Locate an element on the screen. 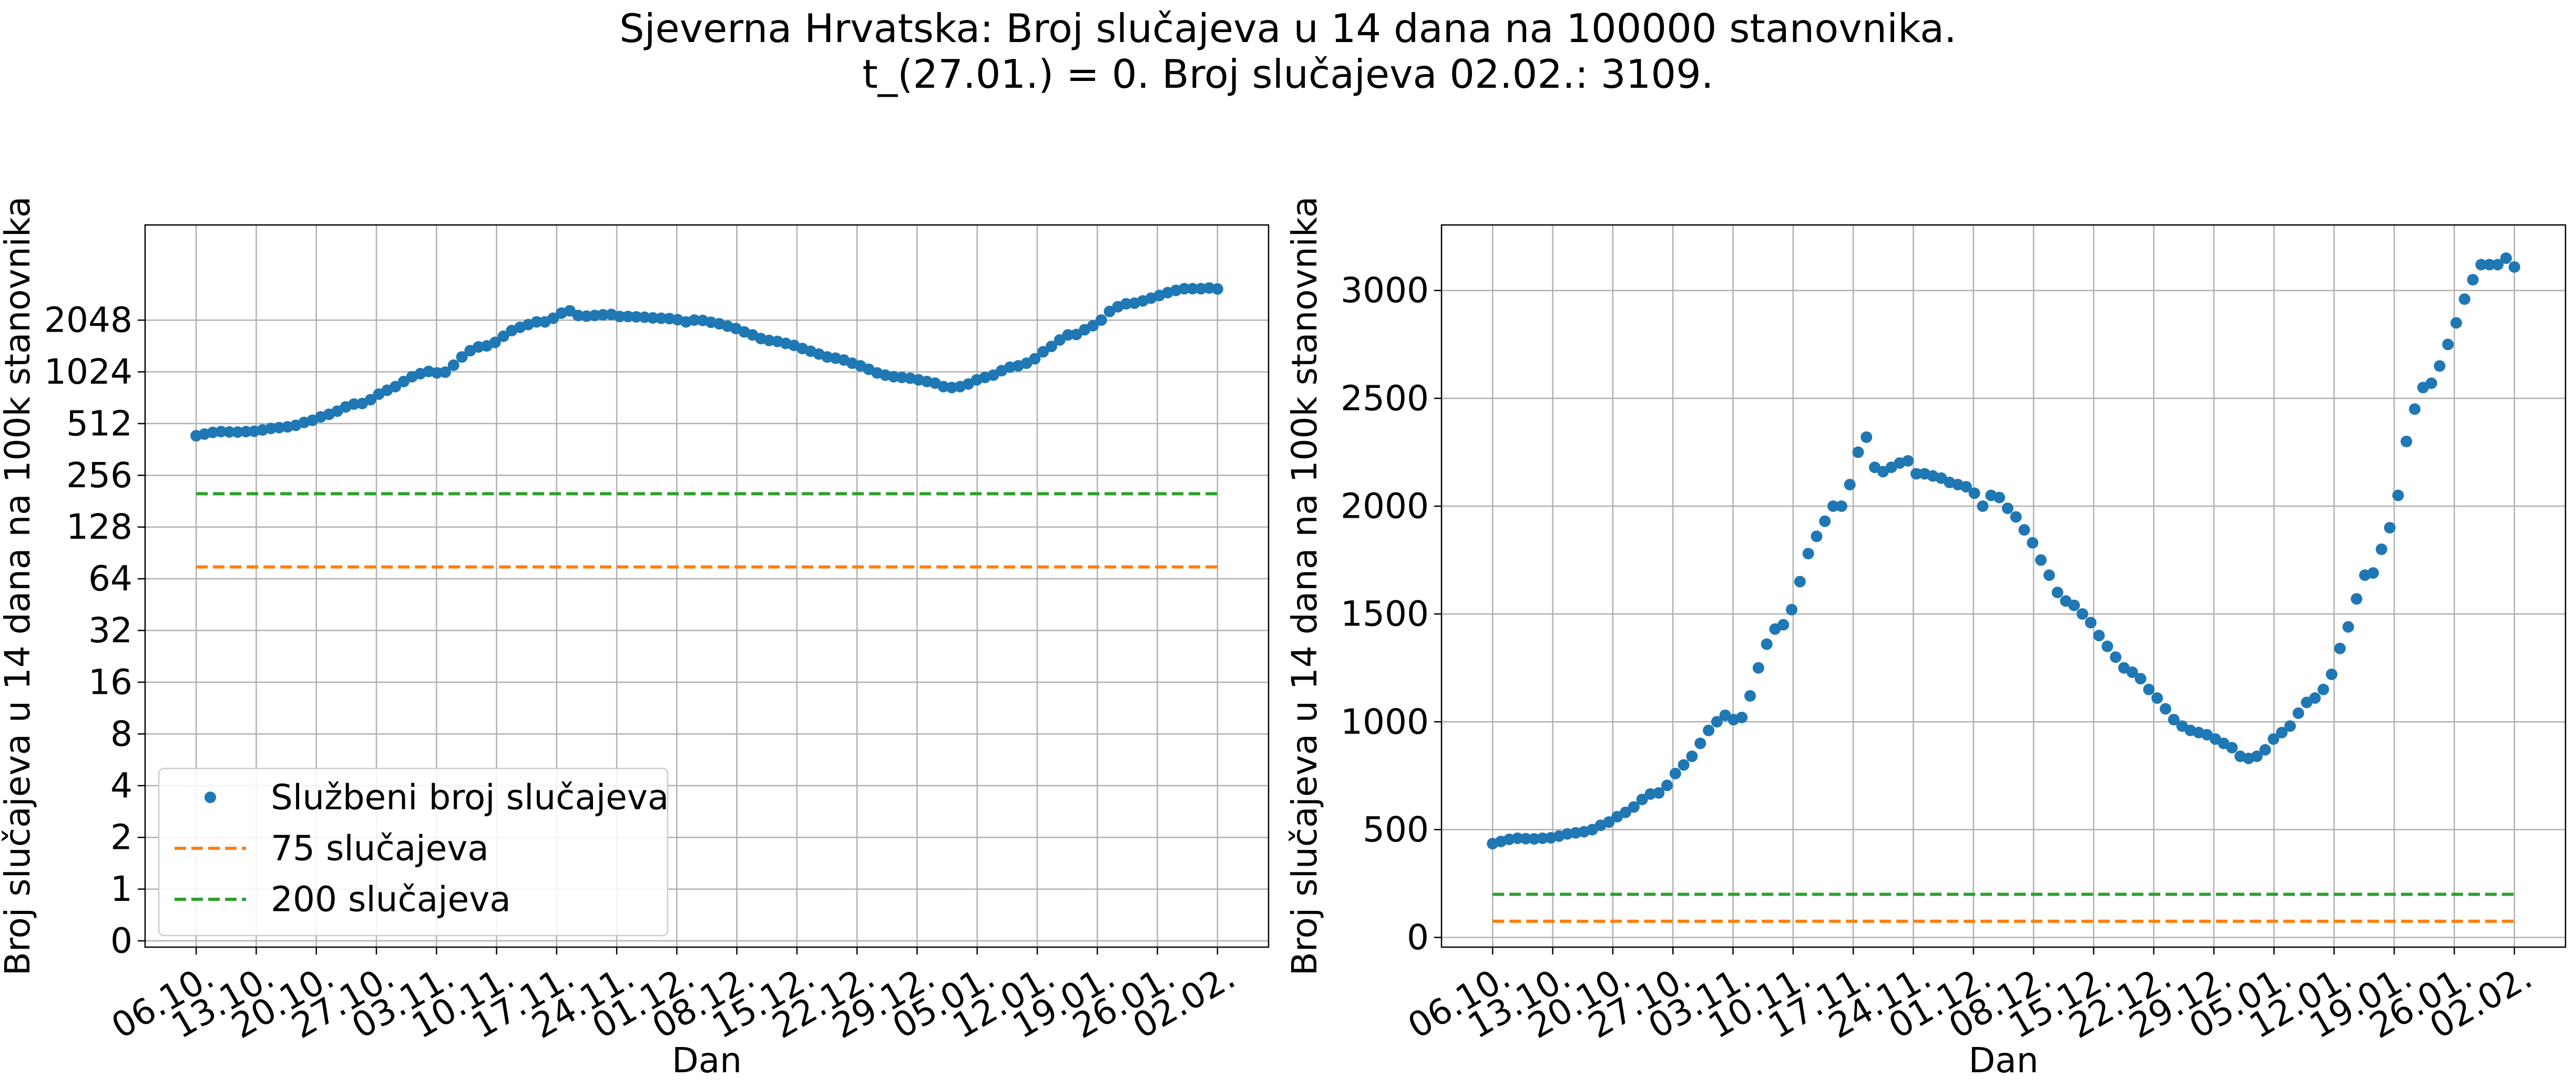 The width and height of the screenshot is (2576, 1088). legend-label: 200 slučajeva is located at coordinates (391, 900).